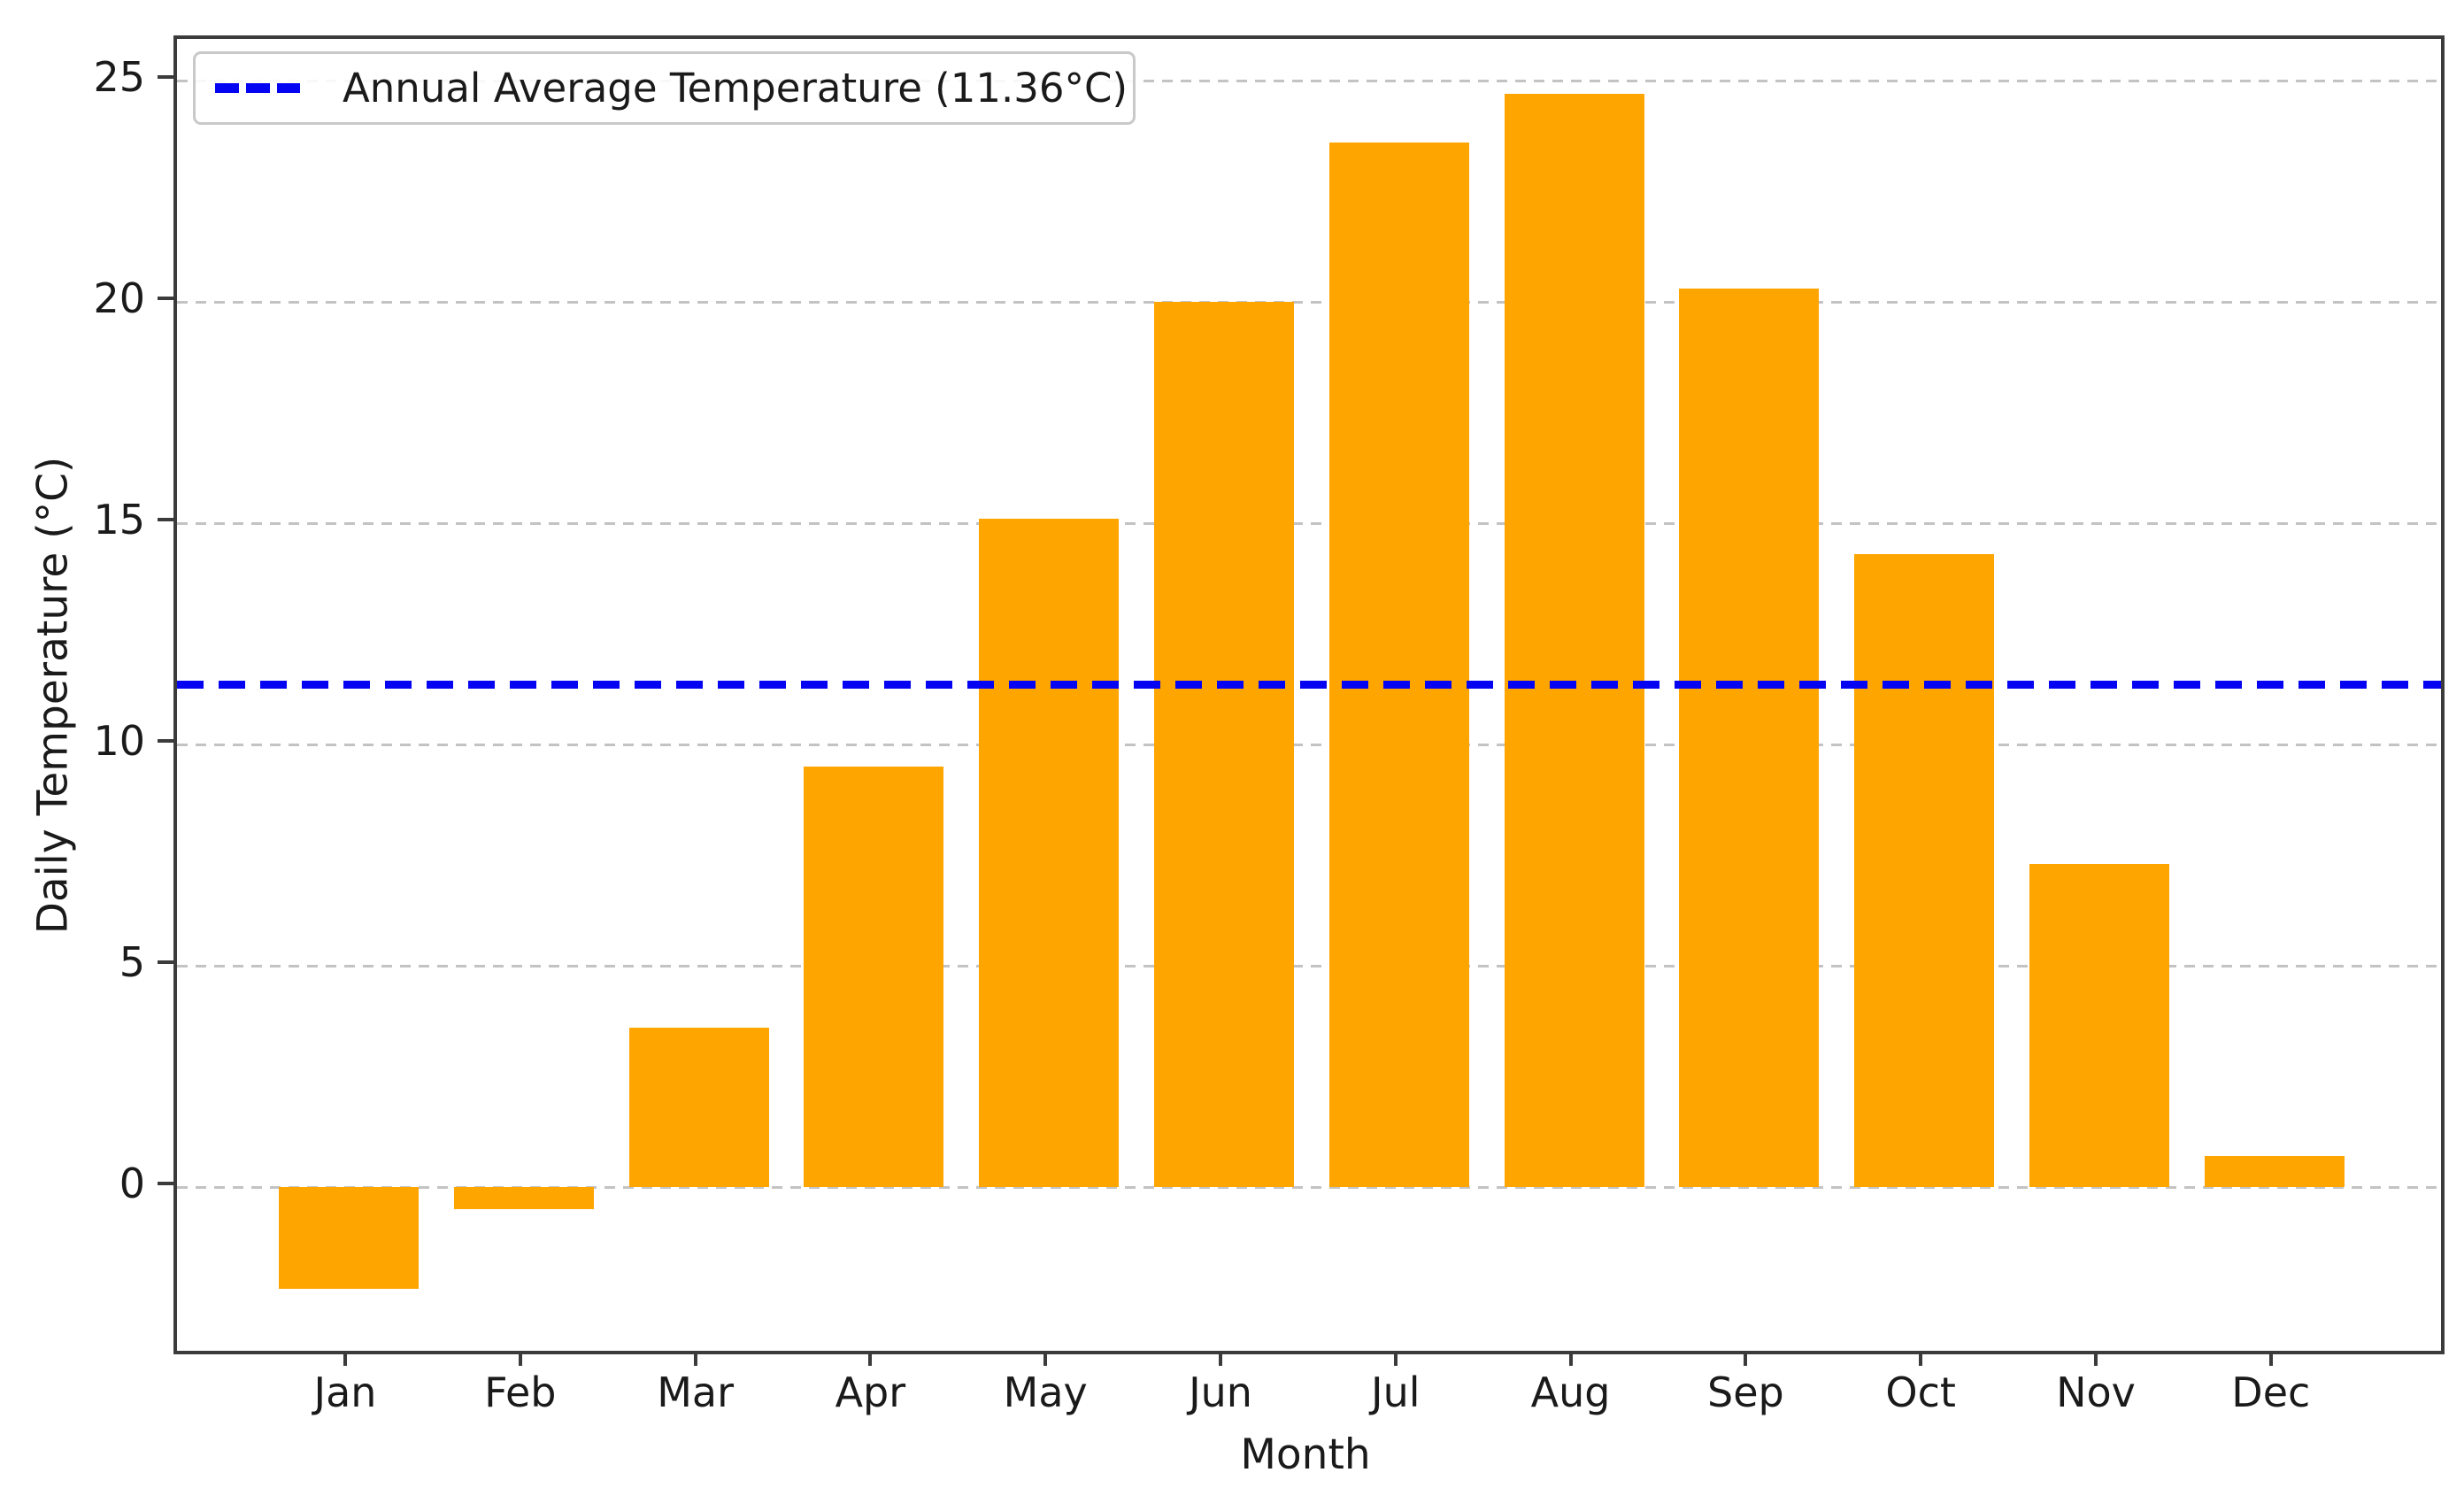 Image resolution: width=2464 pixels, height=1511 pixels. What do you see at coordinates (523, 1198) in the screenshot?
I see `bar-feb` at bounding box center [523, 1198].